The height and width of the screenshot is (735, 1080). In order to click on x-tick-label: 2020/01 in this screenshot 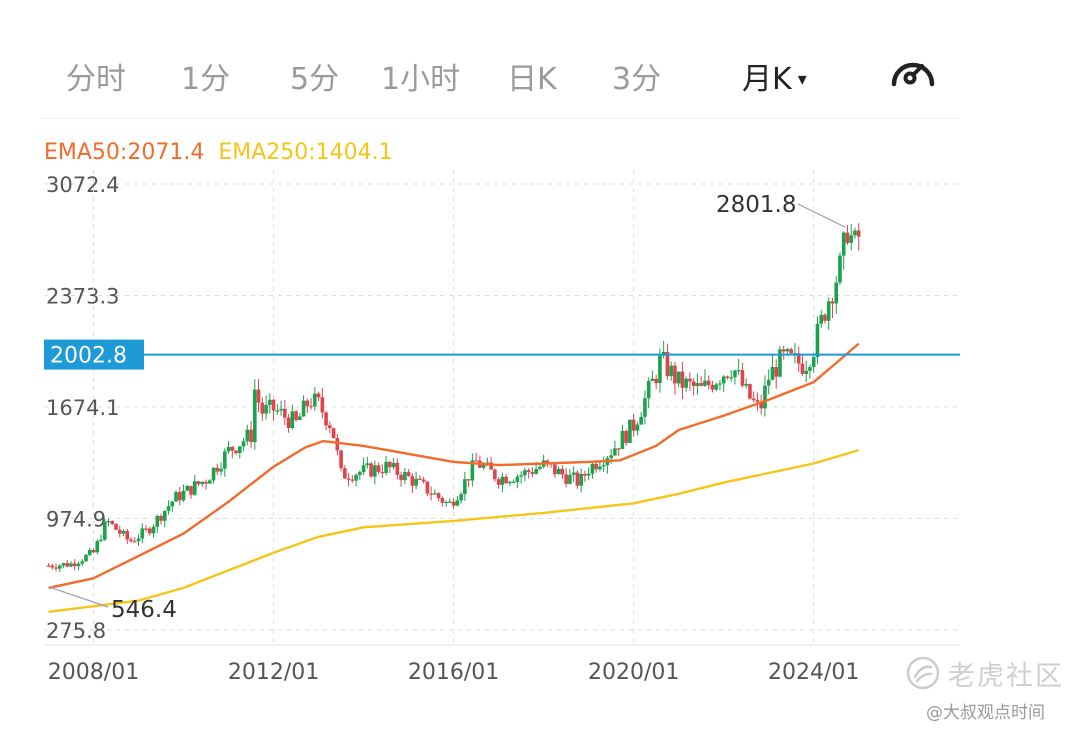, I will do `click(633, 672)`.